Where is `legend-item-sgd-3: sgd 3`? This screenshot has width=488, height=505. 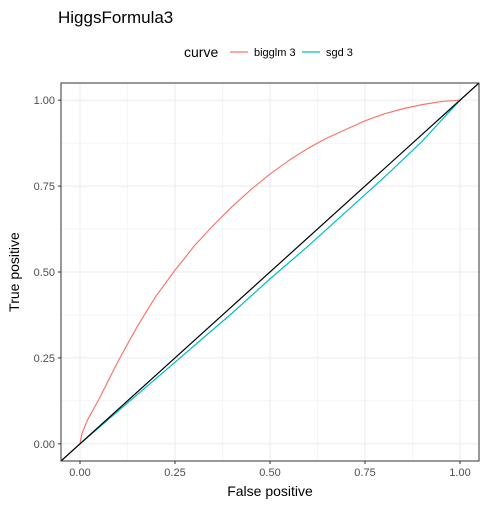
legend-item-sgd-3: sgd 3 is located at coordinates (327, 53).